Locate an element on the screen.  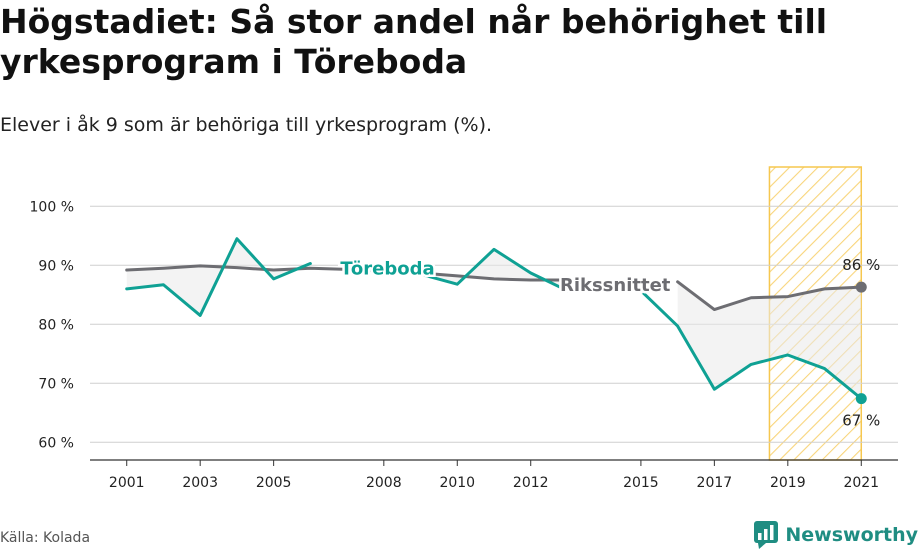
y-tick-label: 70 % is located at coordinates (56, 384).